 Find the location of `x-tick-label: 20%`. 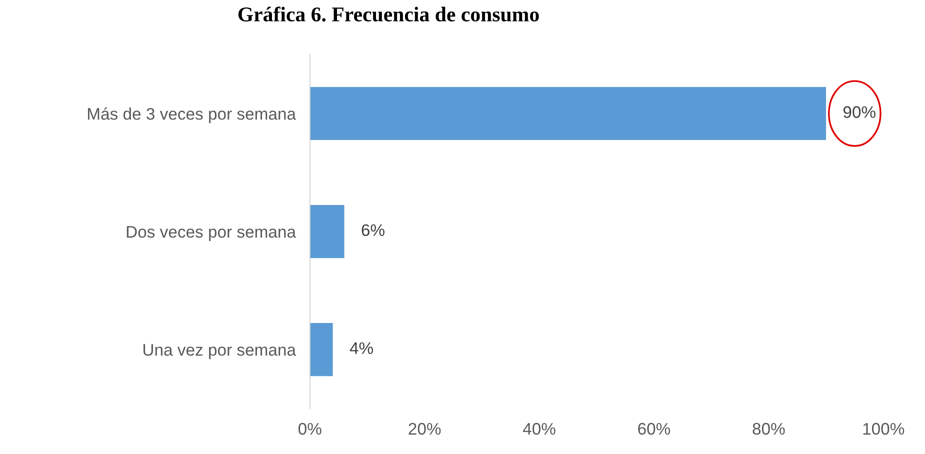

x-tick-label: 20% is located at coordinates (424, 428).